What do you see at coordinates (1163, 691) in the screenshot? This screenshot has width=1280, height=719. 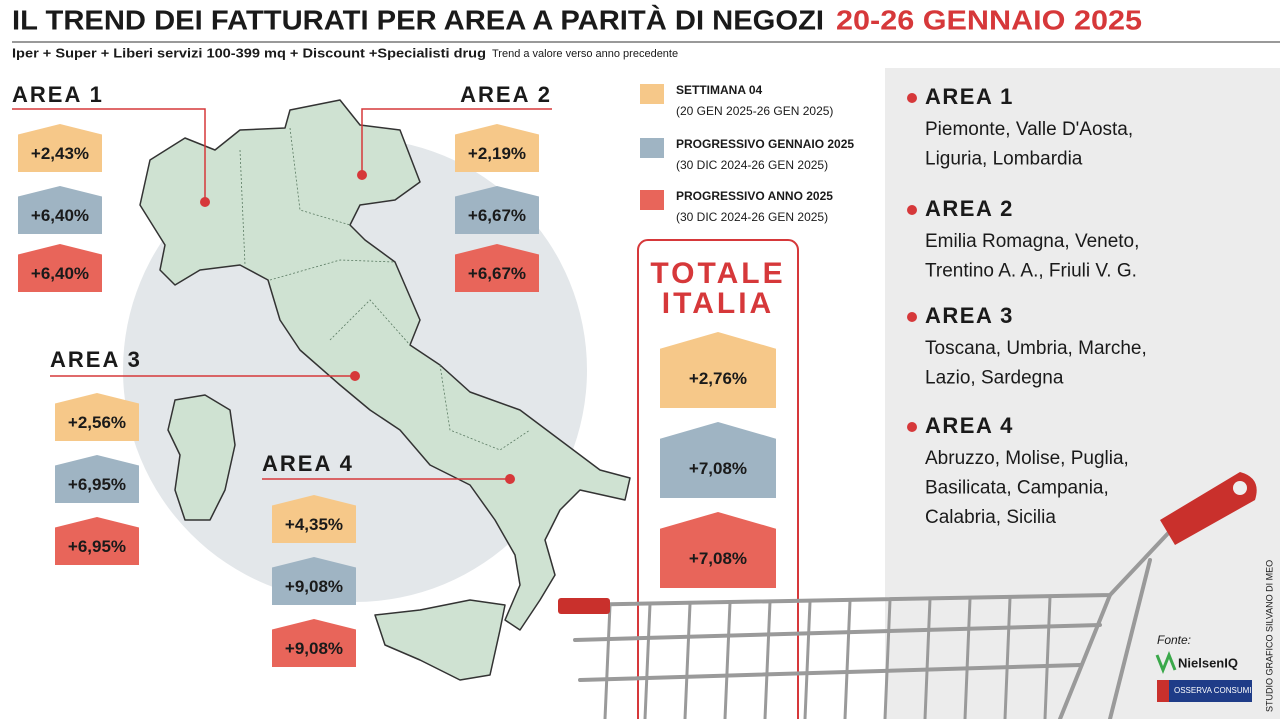 I see `osserva-icon` at bounding box center [1163, 691].